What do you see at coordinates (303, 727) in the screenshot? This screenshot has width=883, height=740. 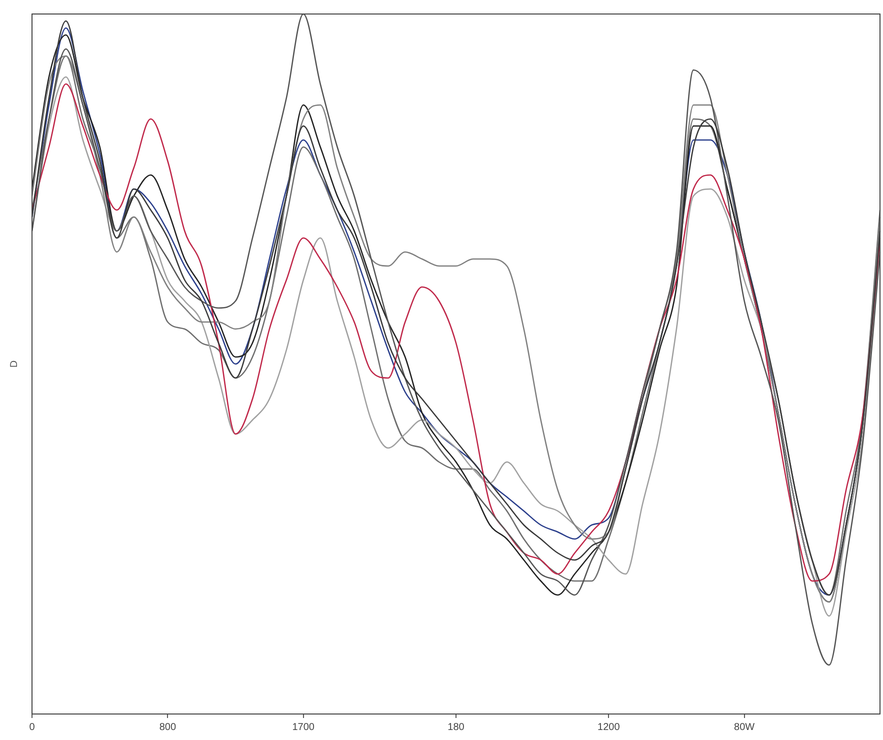 I see `x-tick-label: 1700` at bounding box center [303, 727].